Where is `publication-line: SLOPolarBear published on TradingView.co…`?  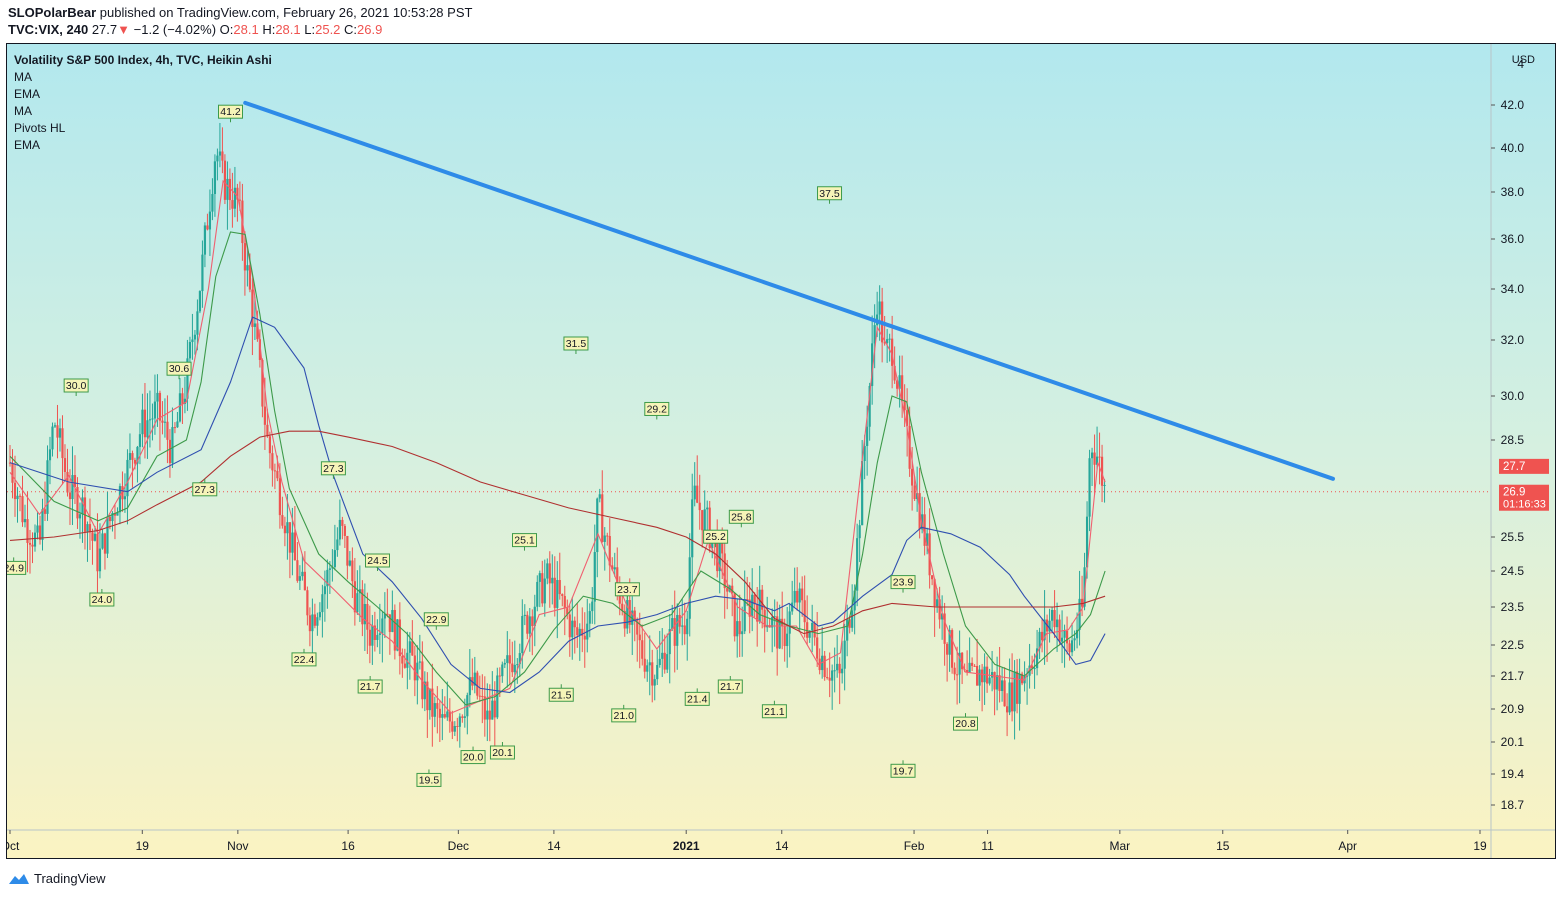 publication-line: SLOPolarBear published on TradingView.co… is located at coordinates (240, 12).